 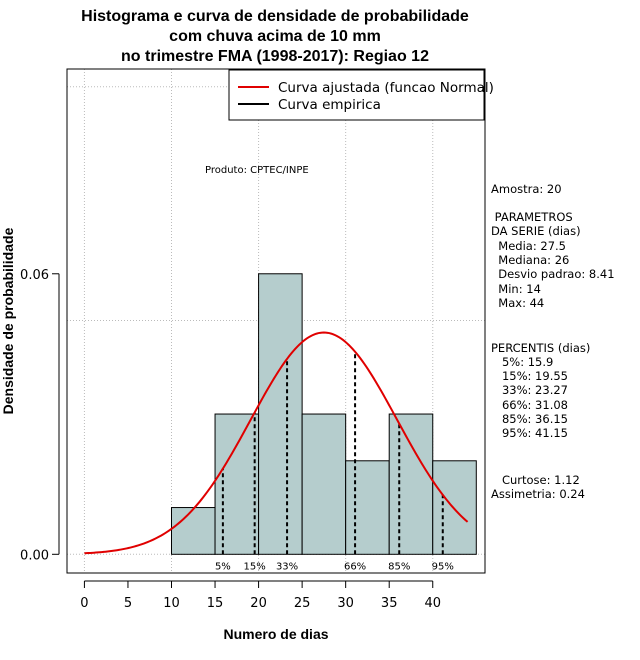 What do you see at coordinates (517, 303) in the screenshot?
I see `param-max: Max: 44` at bounding box center [517, 303].